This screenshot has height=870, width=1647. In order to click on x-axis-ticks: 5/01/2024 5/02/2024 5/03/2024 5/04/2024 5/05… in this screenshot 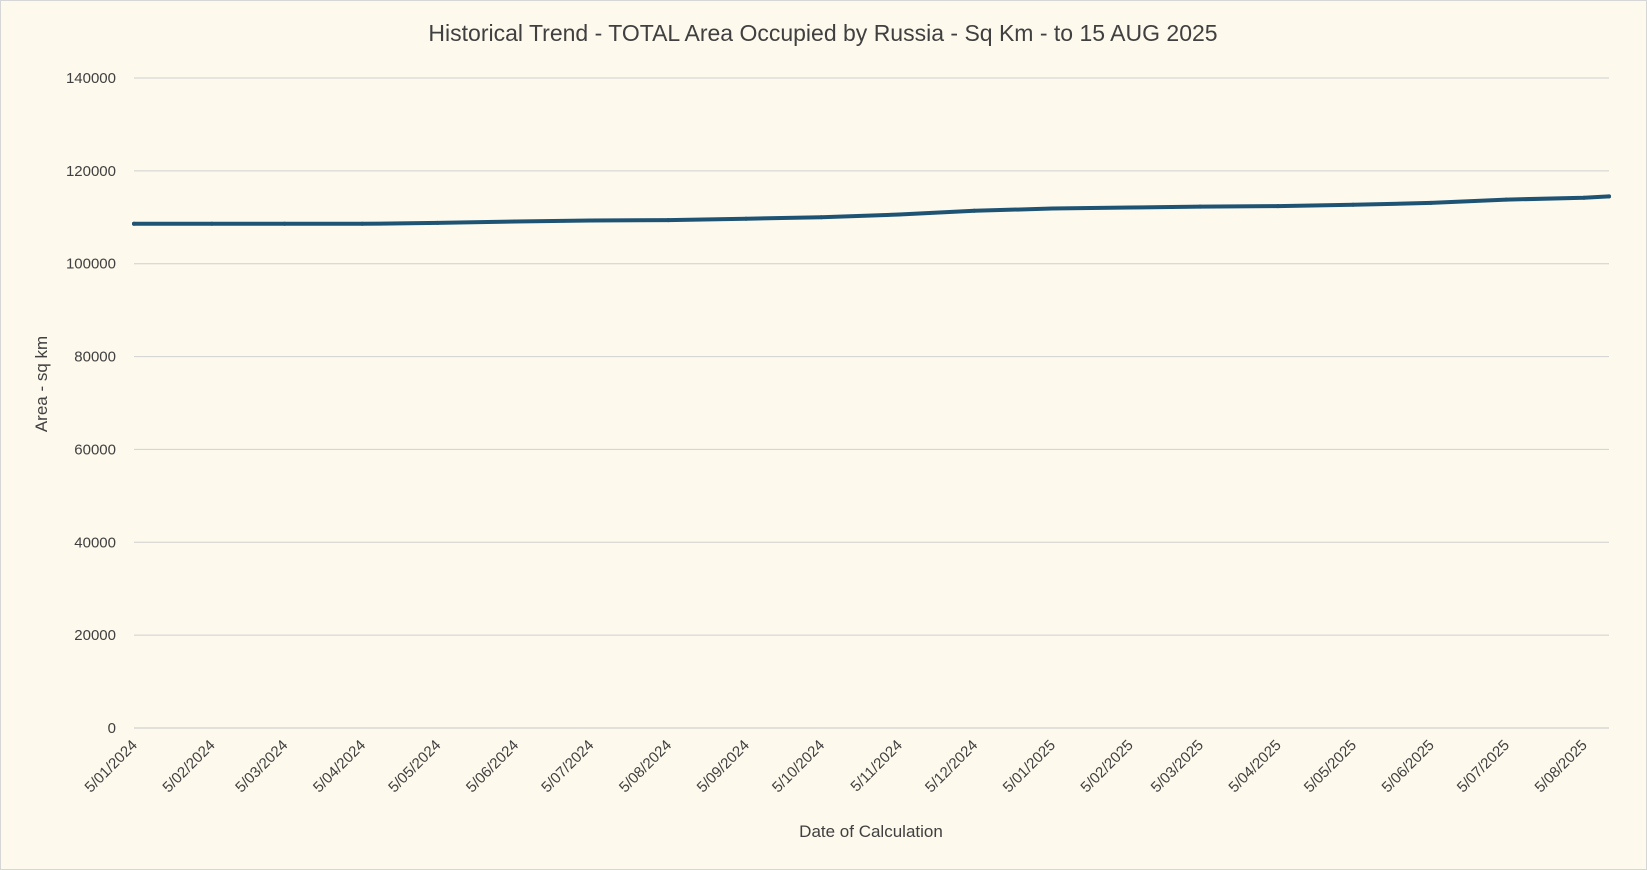, I will do `click(836, 766)`.